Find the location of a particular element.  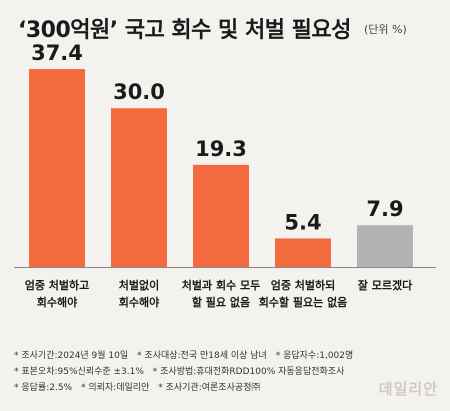

category-label-4-1: 엄중 처벌하되 is located at coordinates (303, 285).